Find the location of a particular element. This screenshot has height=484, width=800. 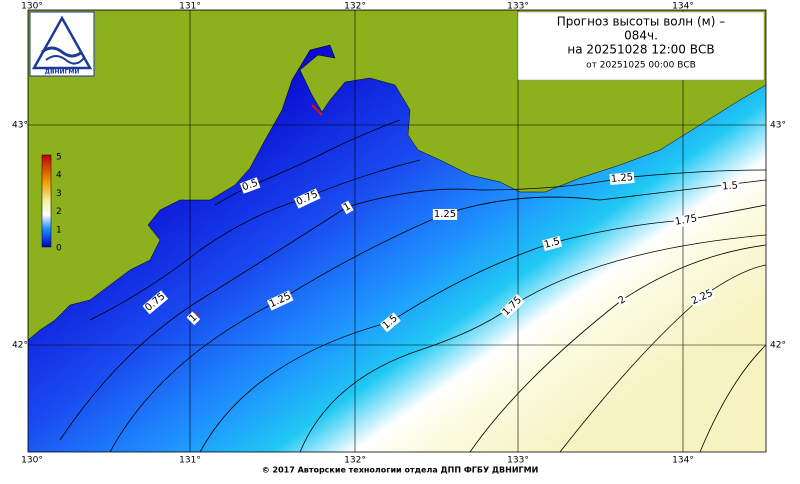

contour-label: 1 is located at coordinates (347, 207).